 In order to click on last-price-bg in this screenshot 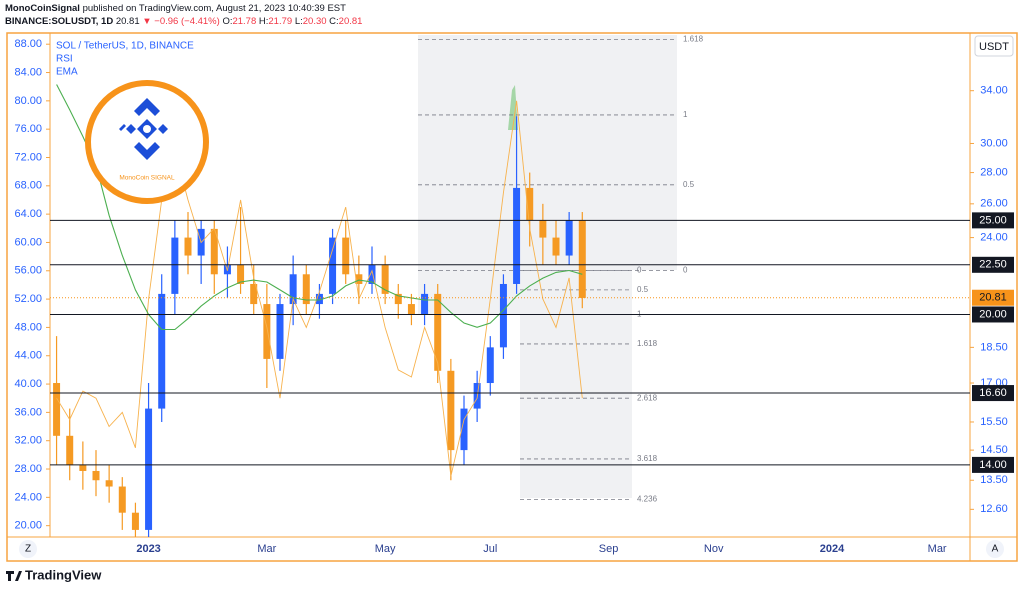, I will do `click(993, 297)`.